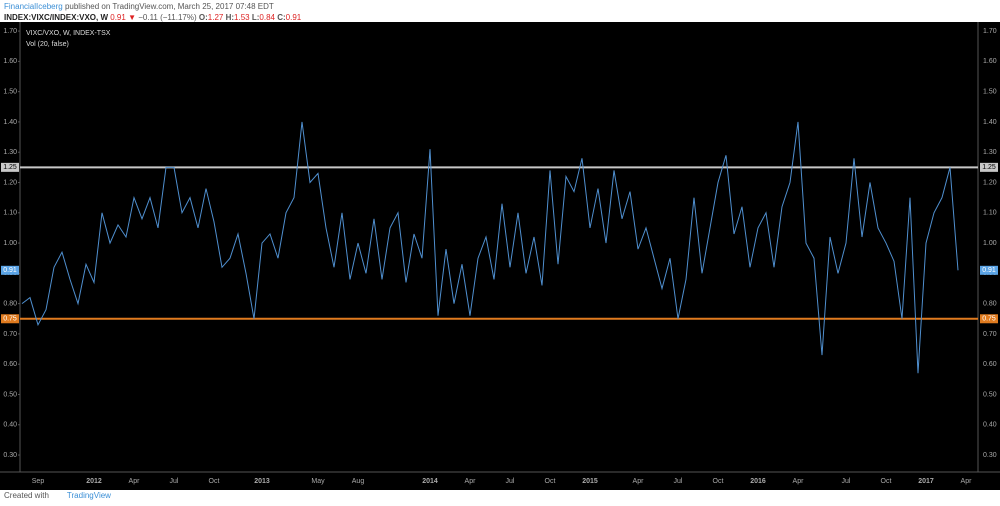 This screenshot has width=1000, height=506. I want to click on ohlc-key: O:, so click(203, 17).